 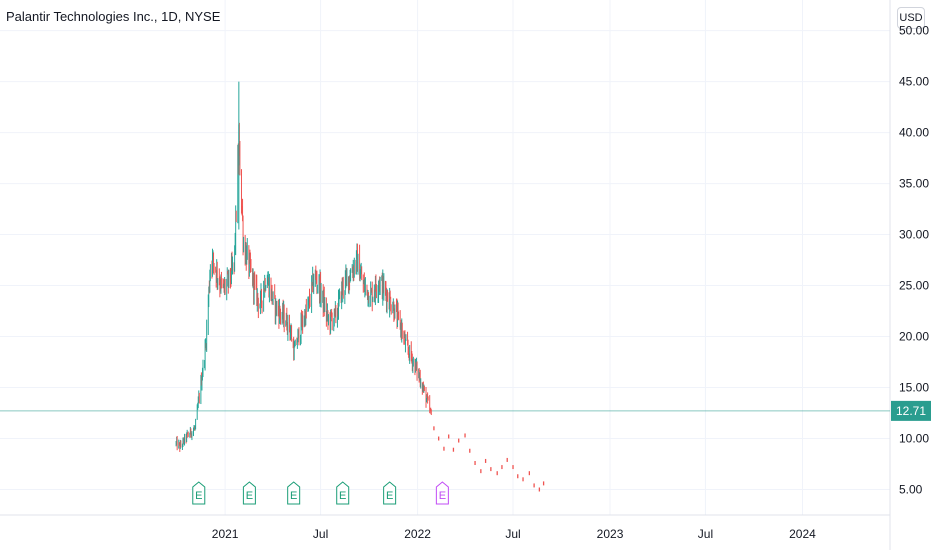 What do you see at coordinates (802, 534) in the screenshot?
I see `x-tick-label: 2024` at bounding box center [802, 534].